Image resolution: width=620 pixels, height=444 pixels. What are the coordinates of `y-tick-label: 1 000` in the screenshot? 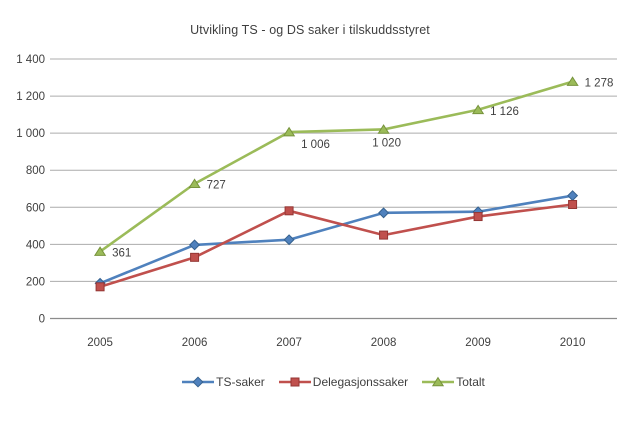 It's located at (30, 134).